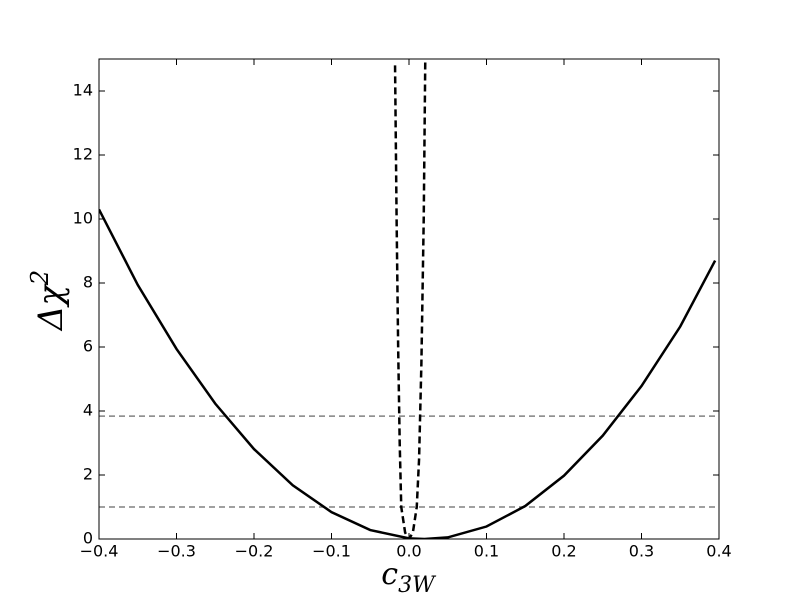 The width and height of the screenshot is (800, 600). What do you see at coordinates (83, 90) in the screenshot?
I see `y-tick-label: 14` at bounding box center [83, 90].